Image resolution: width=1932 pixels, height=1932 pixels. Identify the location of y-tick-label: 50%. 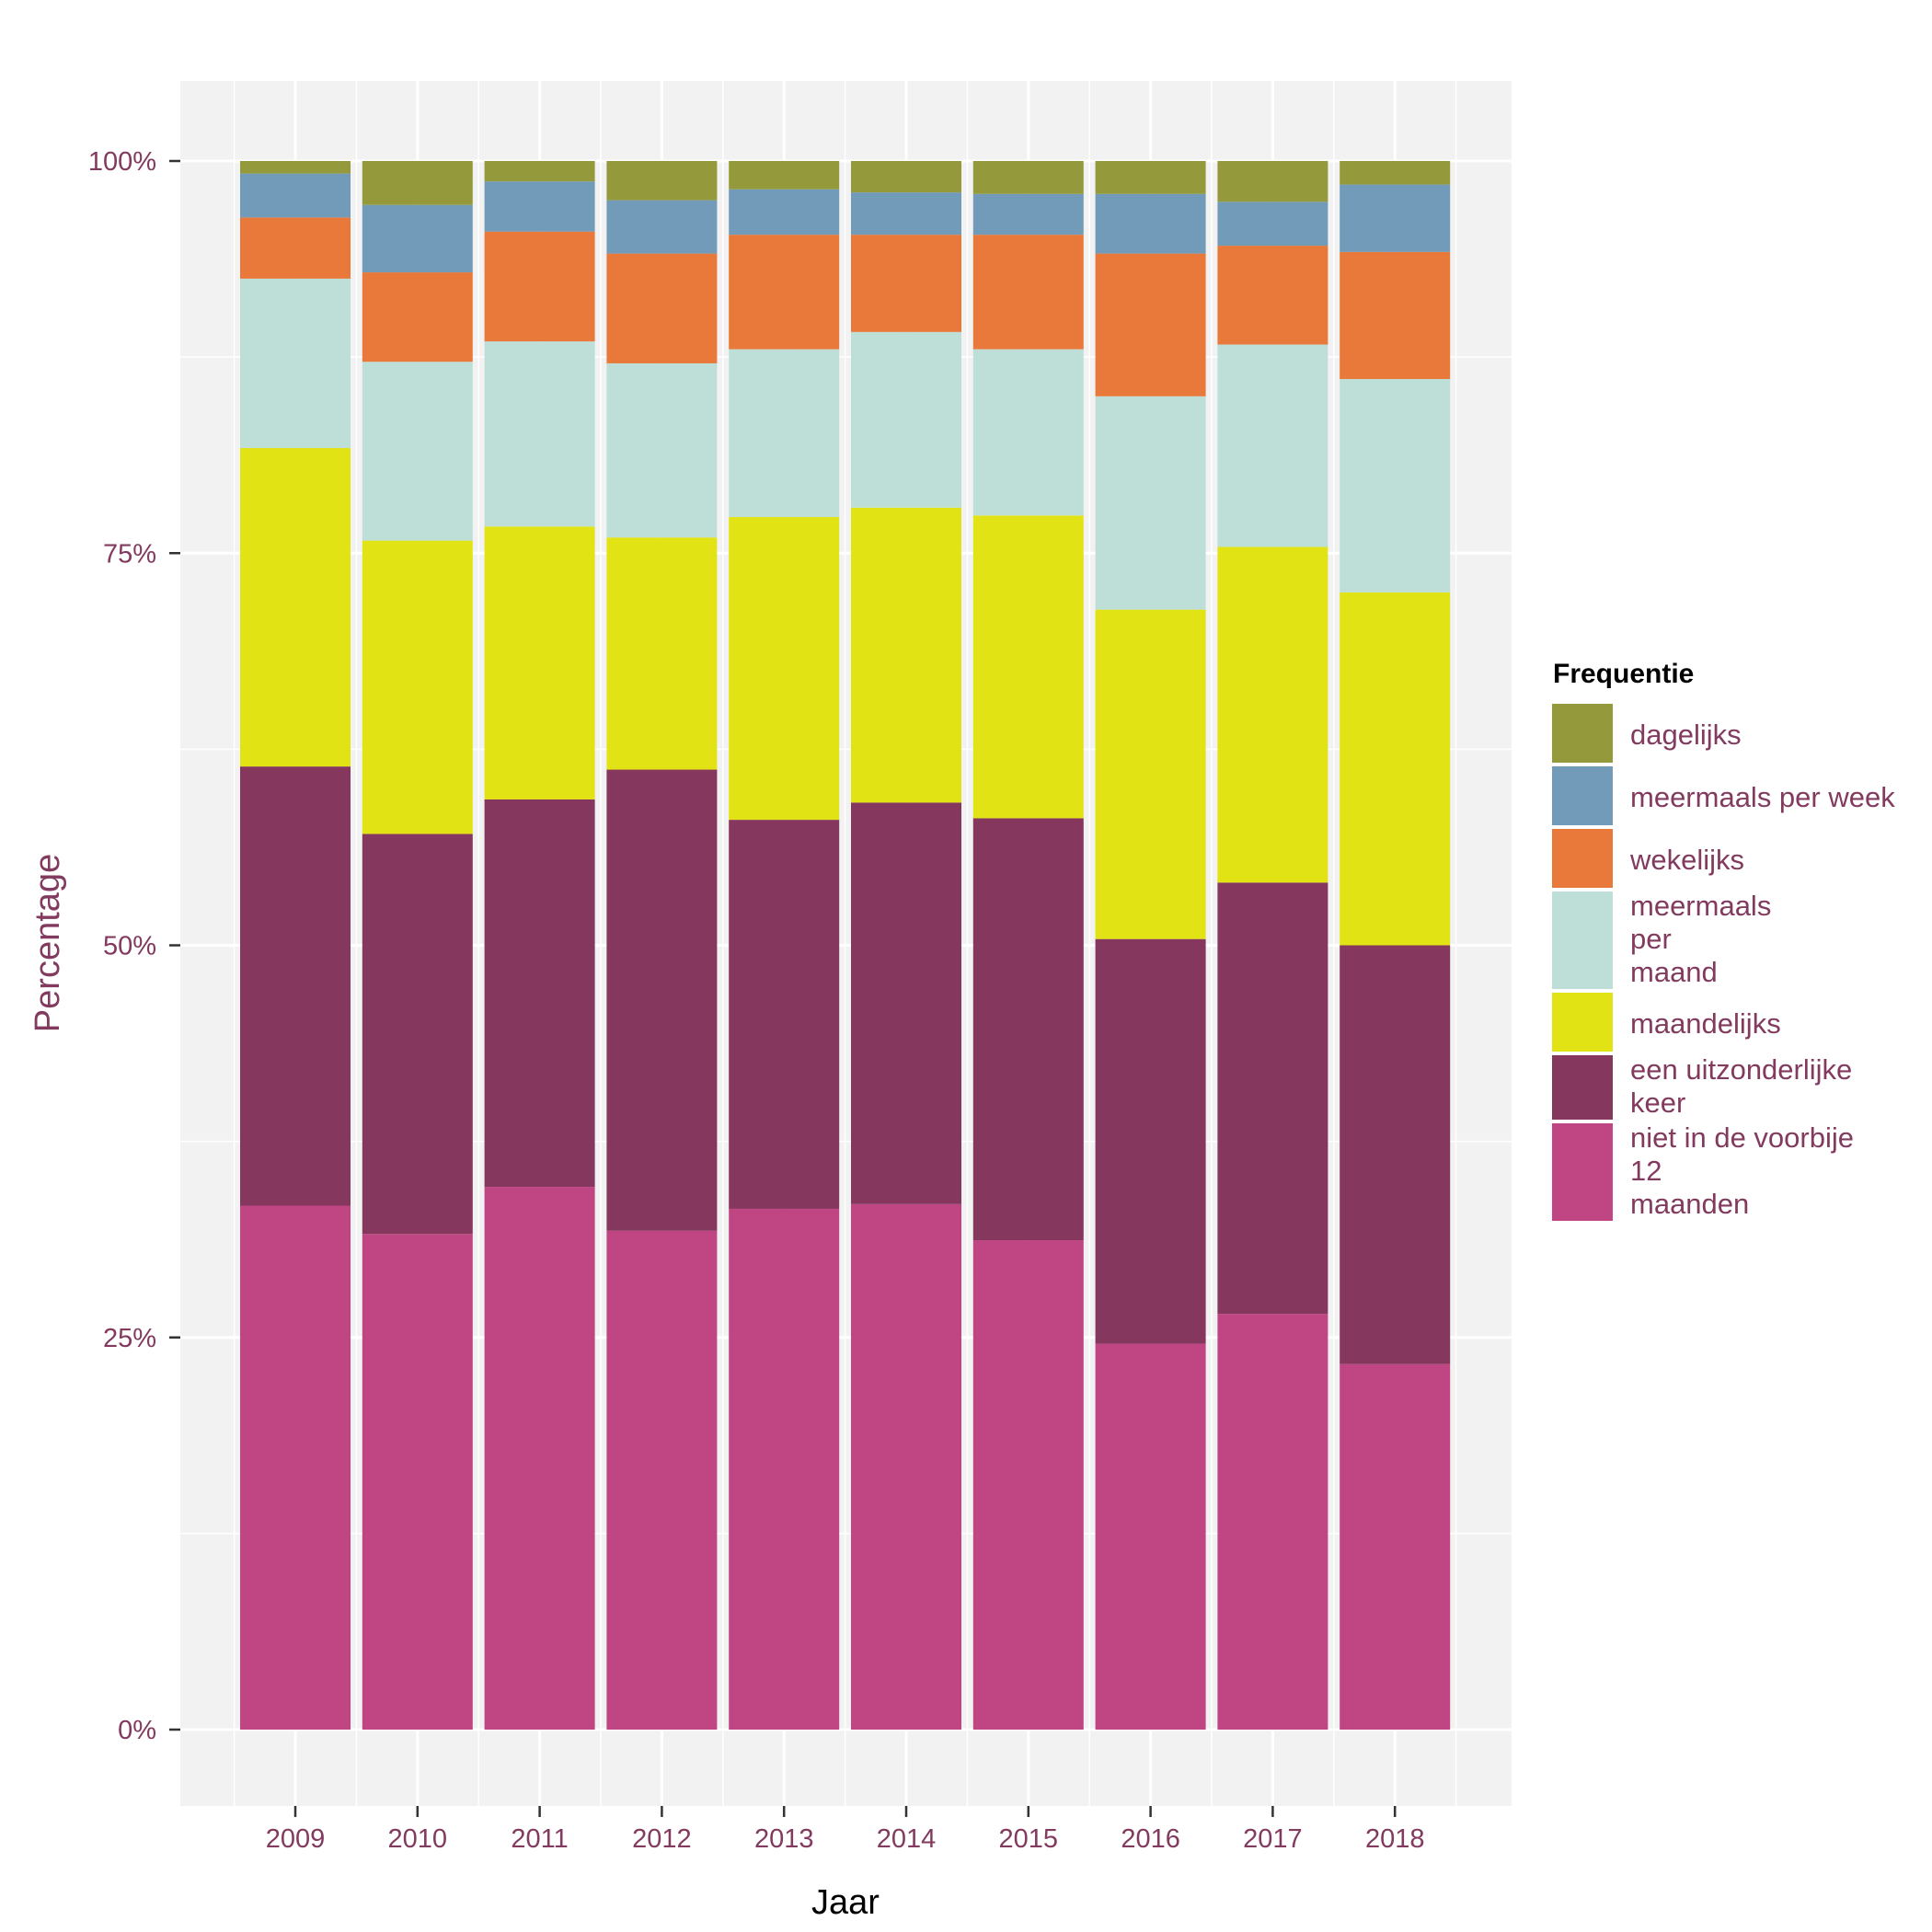
(129, 947).